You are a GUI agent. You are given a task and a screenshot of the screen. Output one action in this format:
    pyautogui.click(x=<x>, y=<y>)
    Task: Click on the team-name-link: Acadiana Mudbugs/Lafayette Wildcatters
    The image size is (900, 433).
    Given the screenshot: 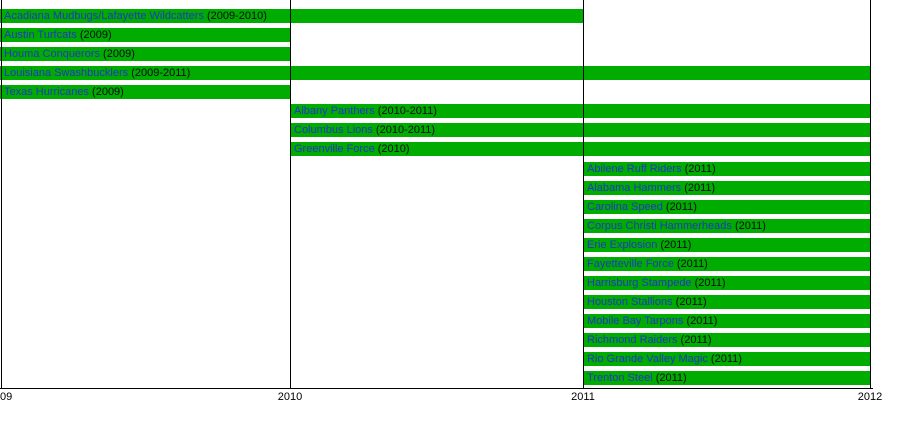 What is the action you would take?
    pyautogui.click(x=104, y=16)
    